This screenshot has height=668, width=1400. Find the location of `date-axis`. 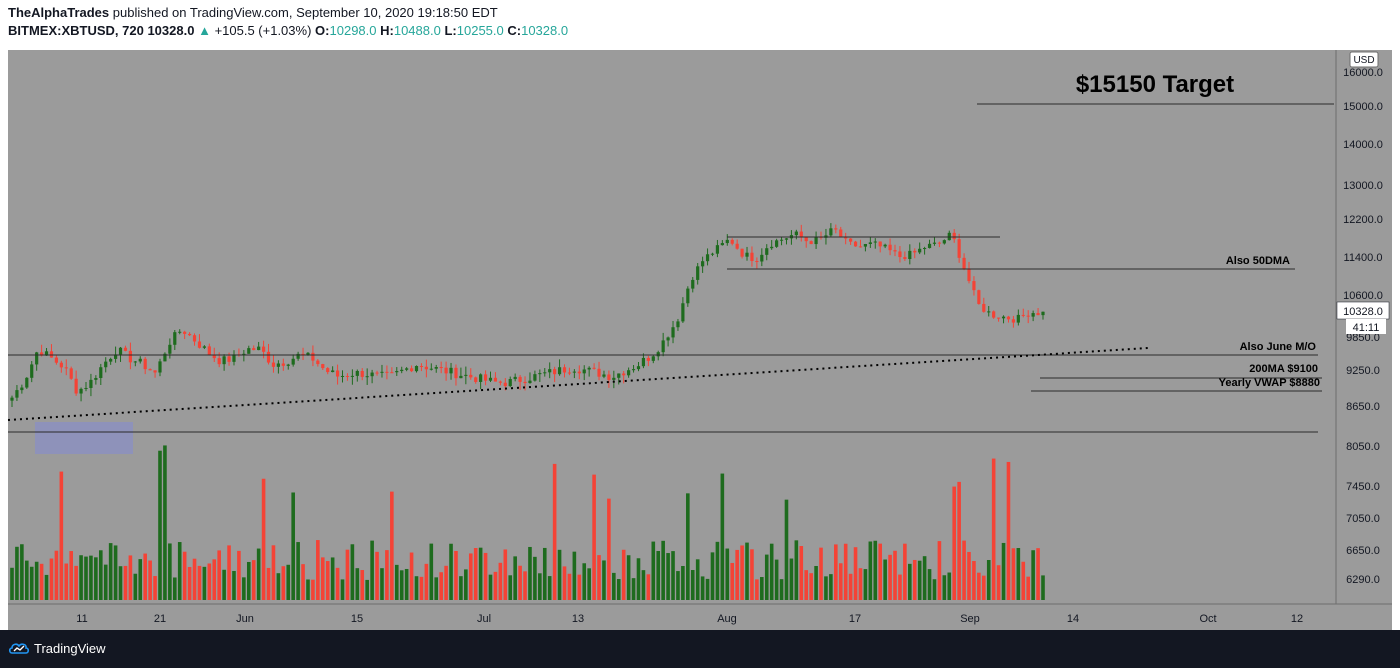

date-axis is located at coordinates (700, 617).